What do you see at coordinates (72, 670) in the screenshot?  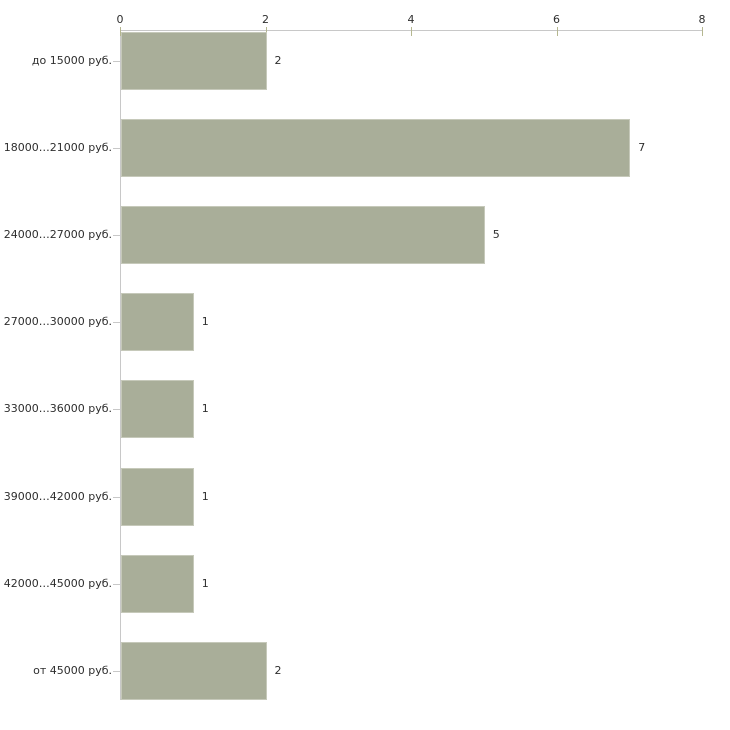 I see `category-label: от 45000 руб.` at bounding box center [72, 670].